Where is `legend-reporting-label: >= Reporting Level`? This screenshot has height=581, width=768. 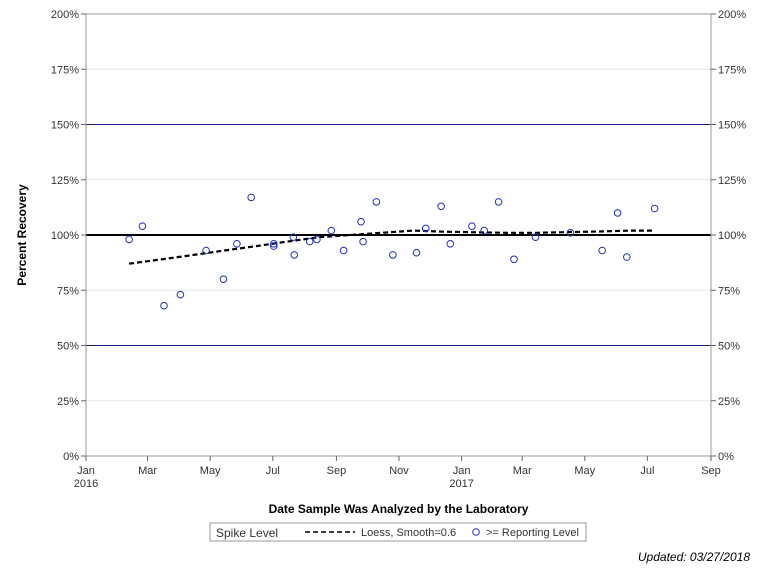
legend-reporting-label: >= Reporting Level is located at coordinates (532, 533).